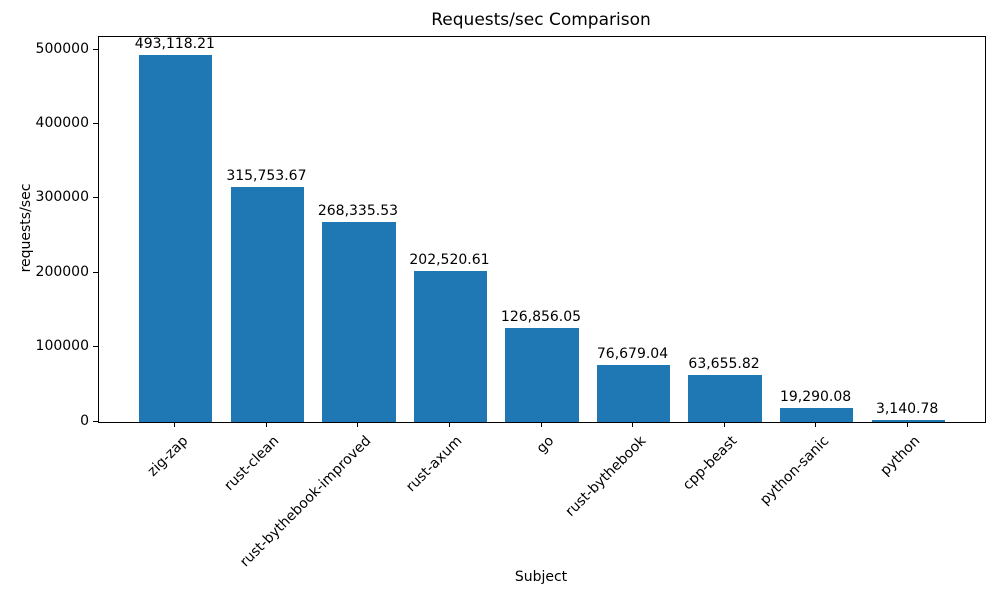 The width and height of the screenshot is (1000, 600). Describe the element at coordinates (907, 408) in the screenshot. I see `bar-value-label: 3,140.78` at that location.